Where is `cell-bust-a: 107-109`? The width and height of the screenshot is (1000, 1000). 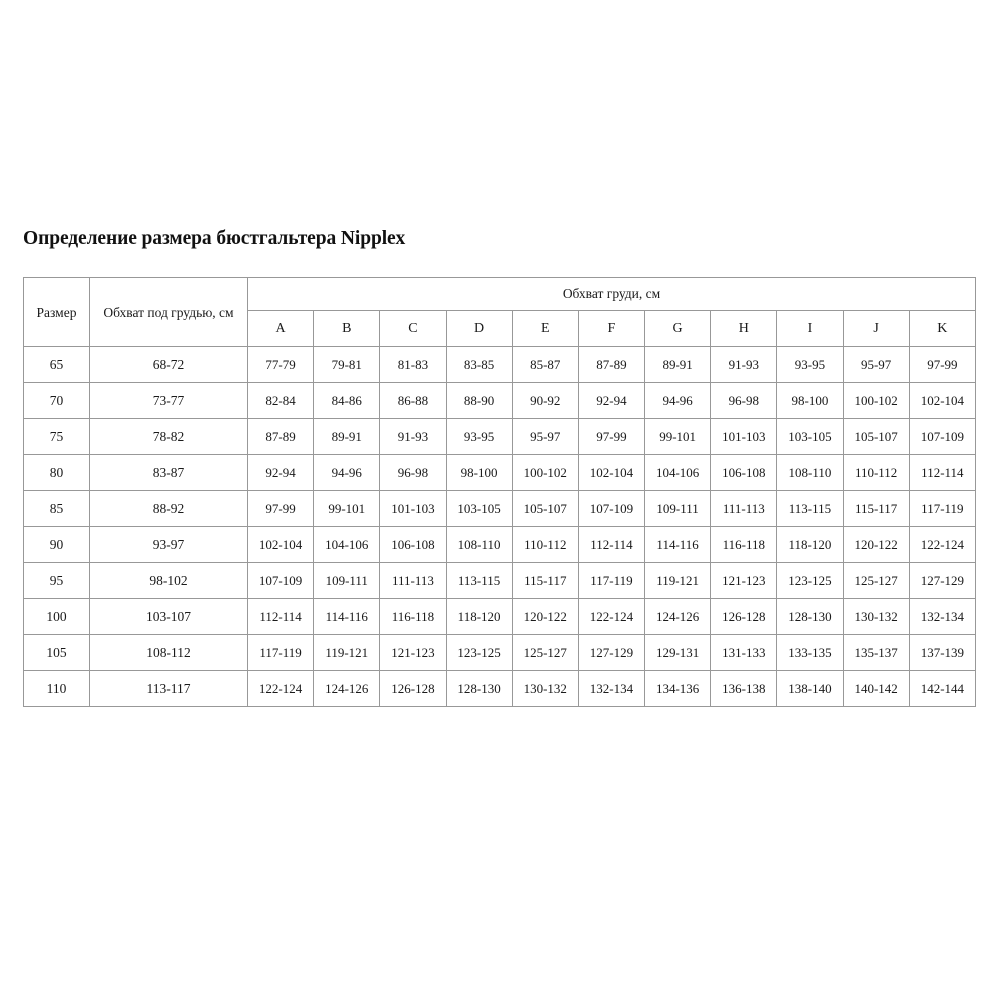 cell-bust-a: 107-109 is located at coordinates (280, 580).